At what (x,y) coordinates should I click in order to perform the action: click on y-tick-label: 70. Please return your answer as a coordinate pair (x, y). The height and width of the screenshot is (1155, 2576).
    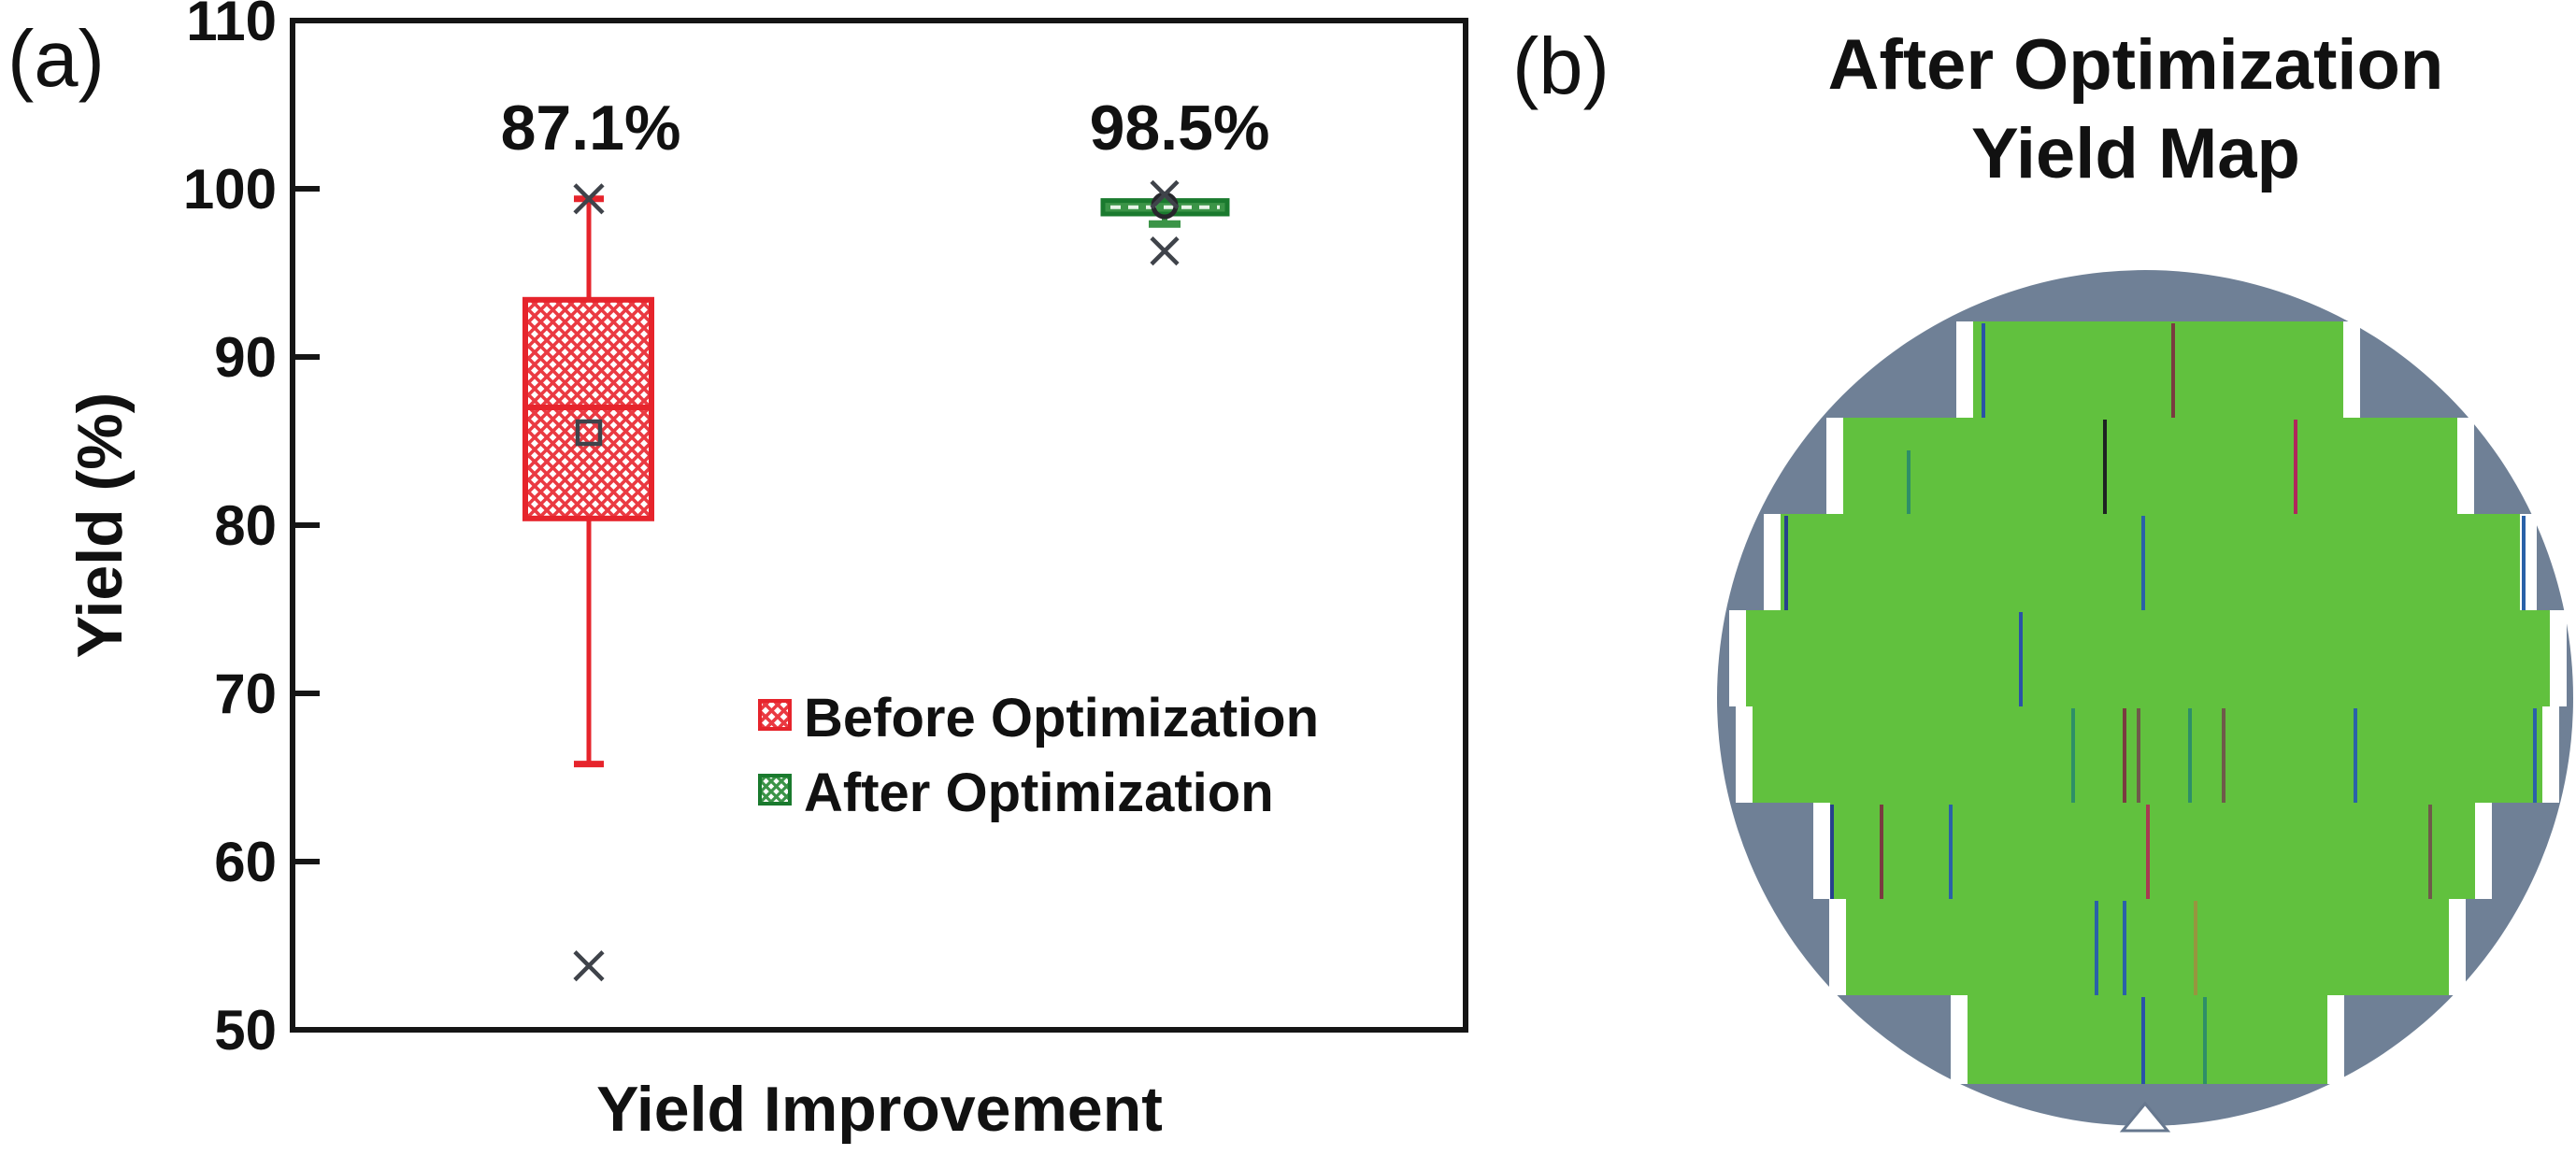
    Looking at the image, I should click on (245, 694).